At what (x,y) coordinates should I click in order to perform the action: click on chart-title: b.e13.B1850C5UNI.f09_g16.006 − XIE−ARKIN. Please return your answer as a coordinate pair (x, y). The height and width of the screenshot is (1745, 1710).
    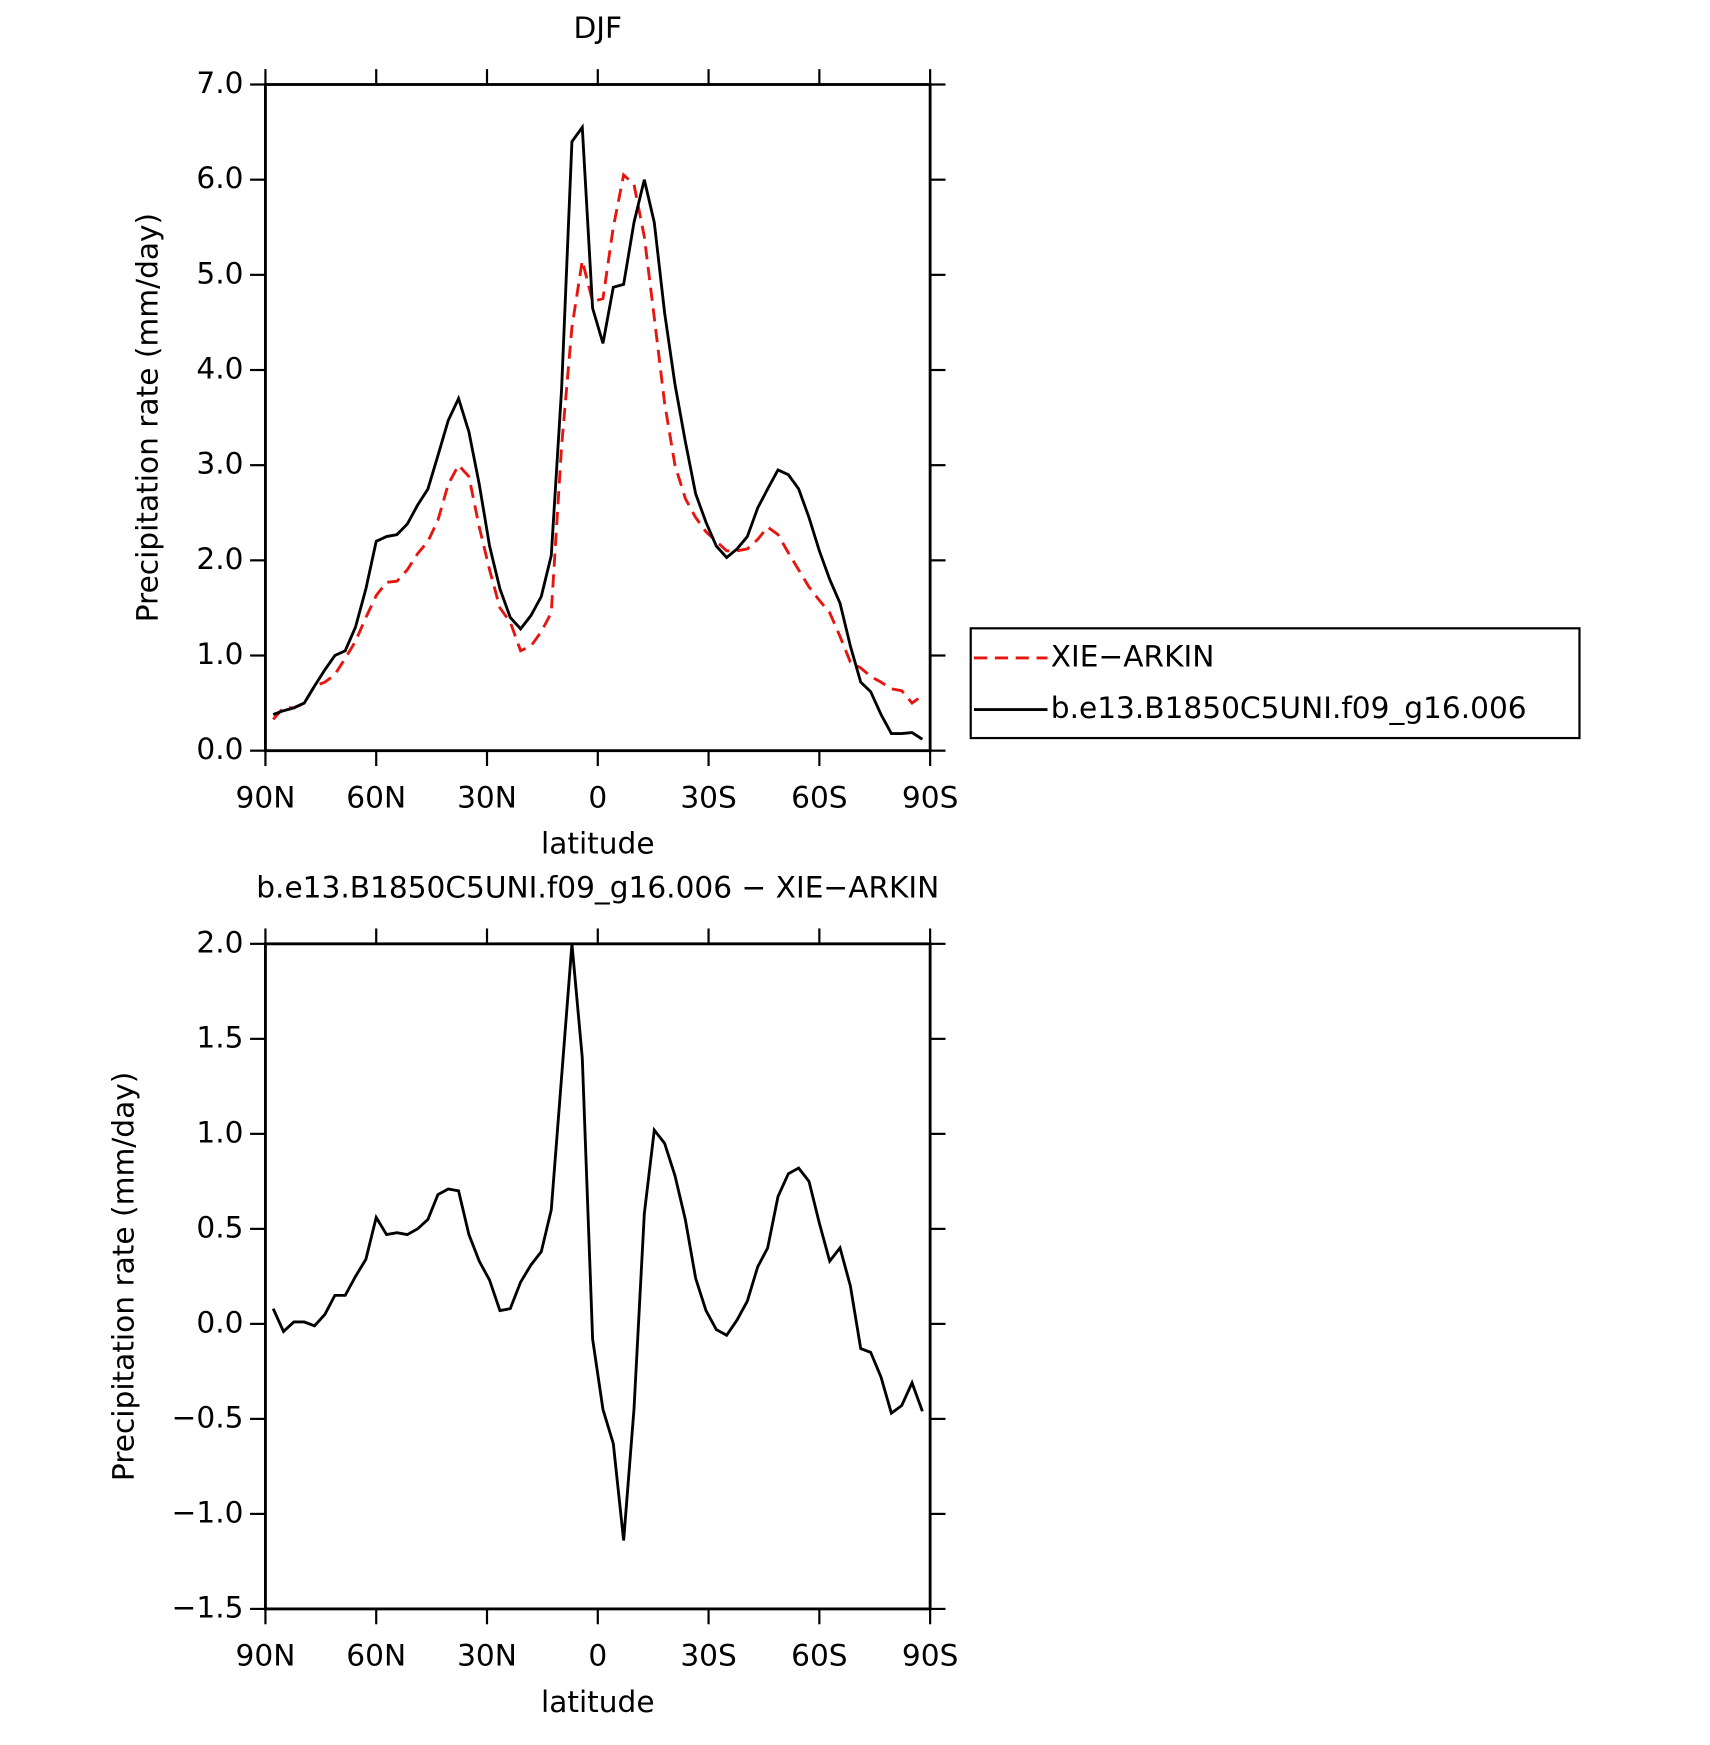
    Looking at the image, I should click on (597, 887).